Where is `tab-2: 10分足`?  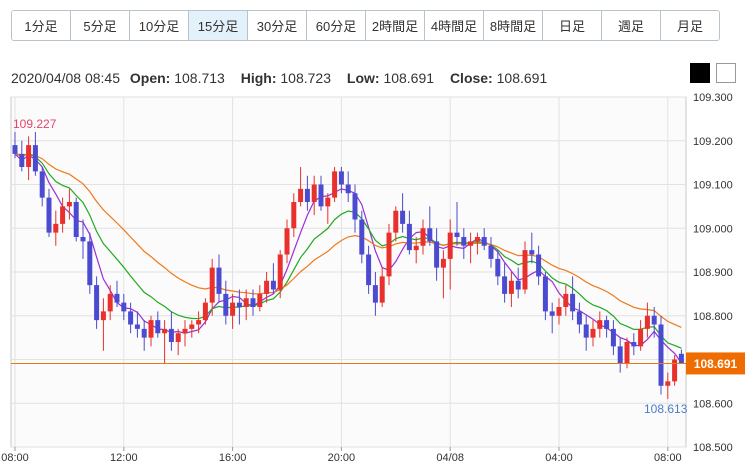
tab-2: 10分足 is located at coordinates (159, 25).